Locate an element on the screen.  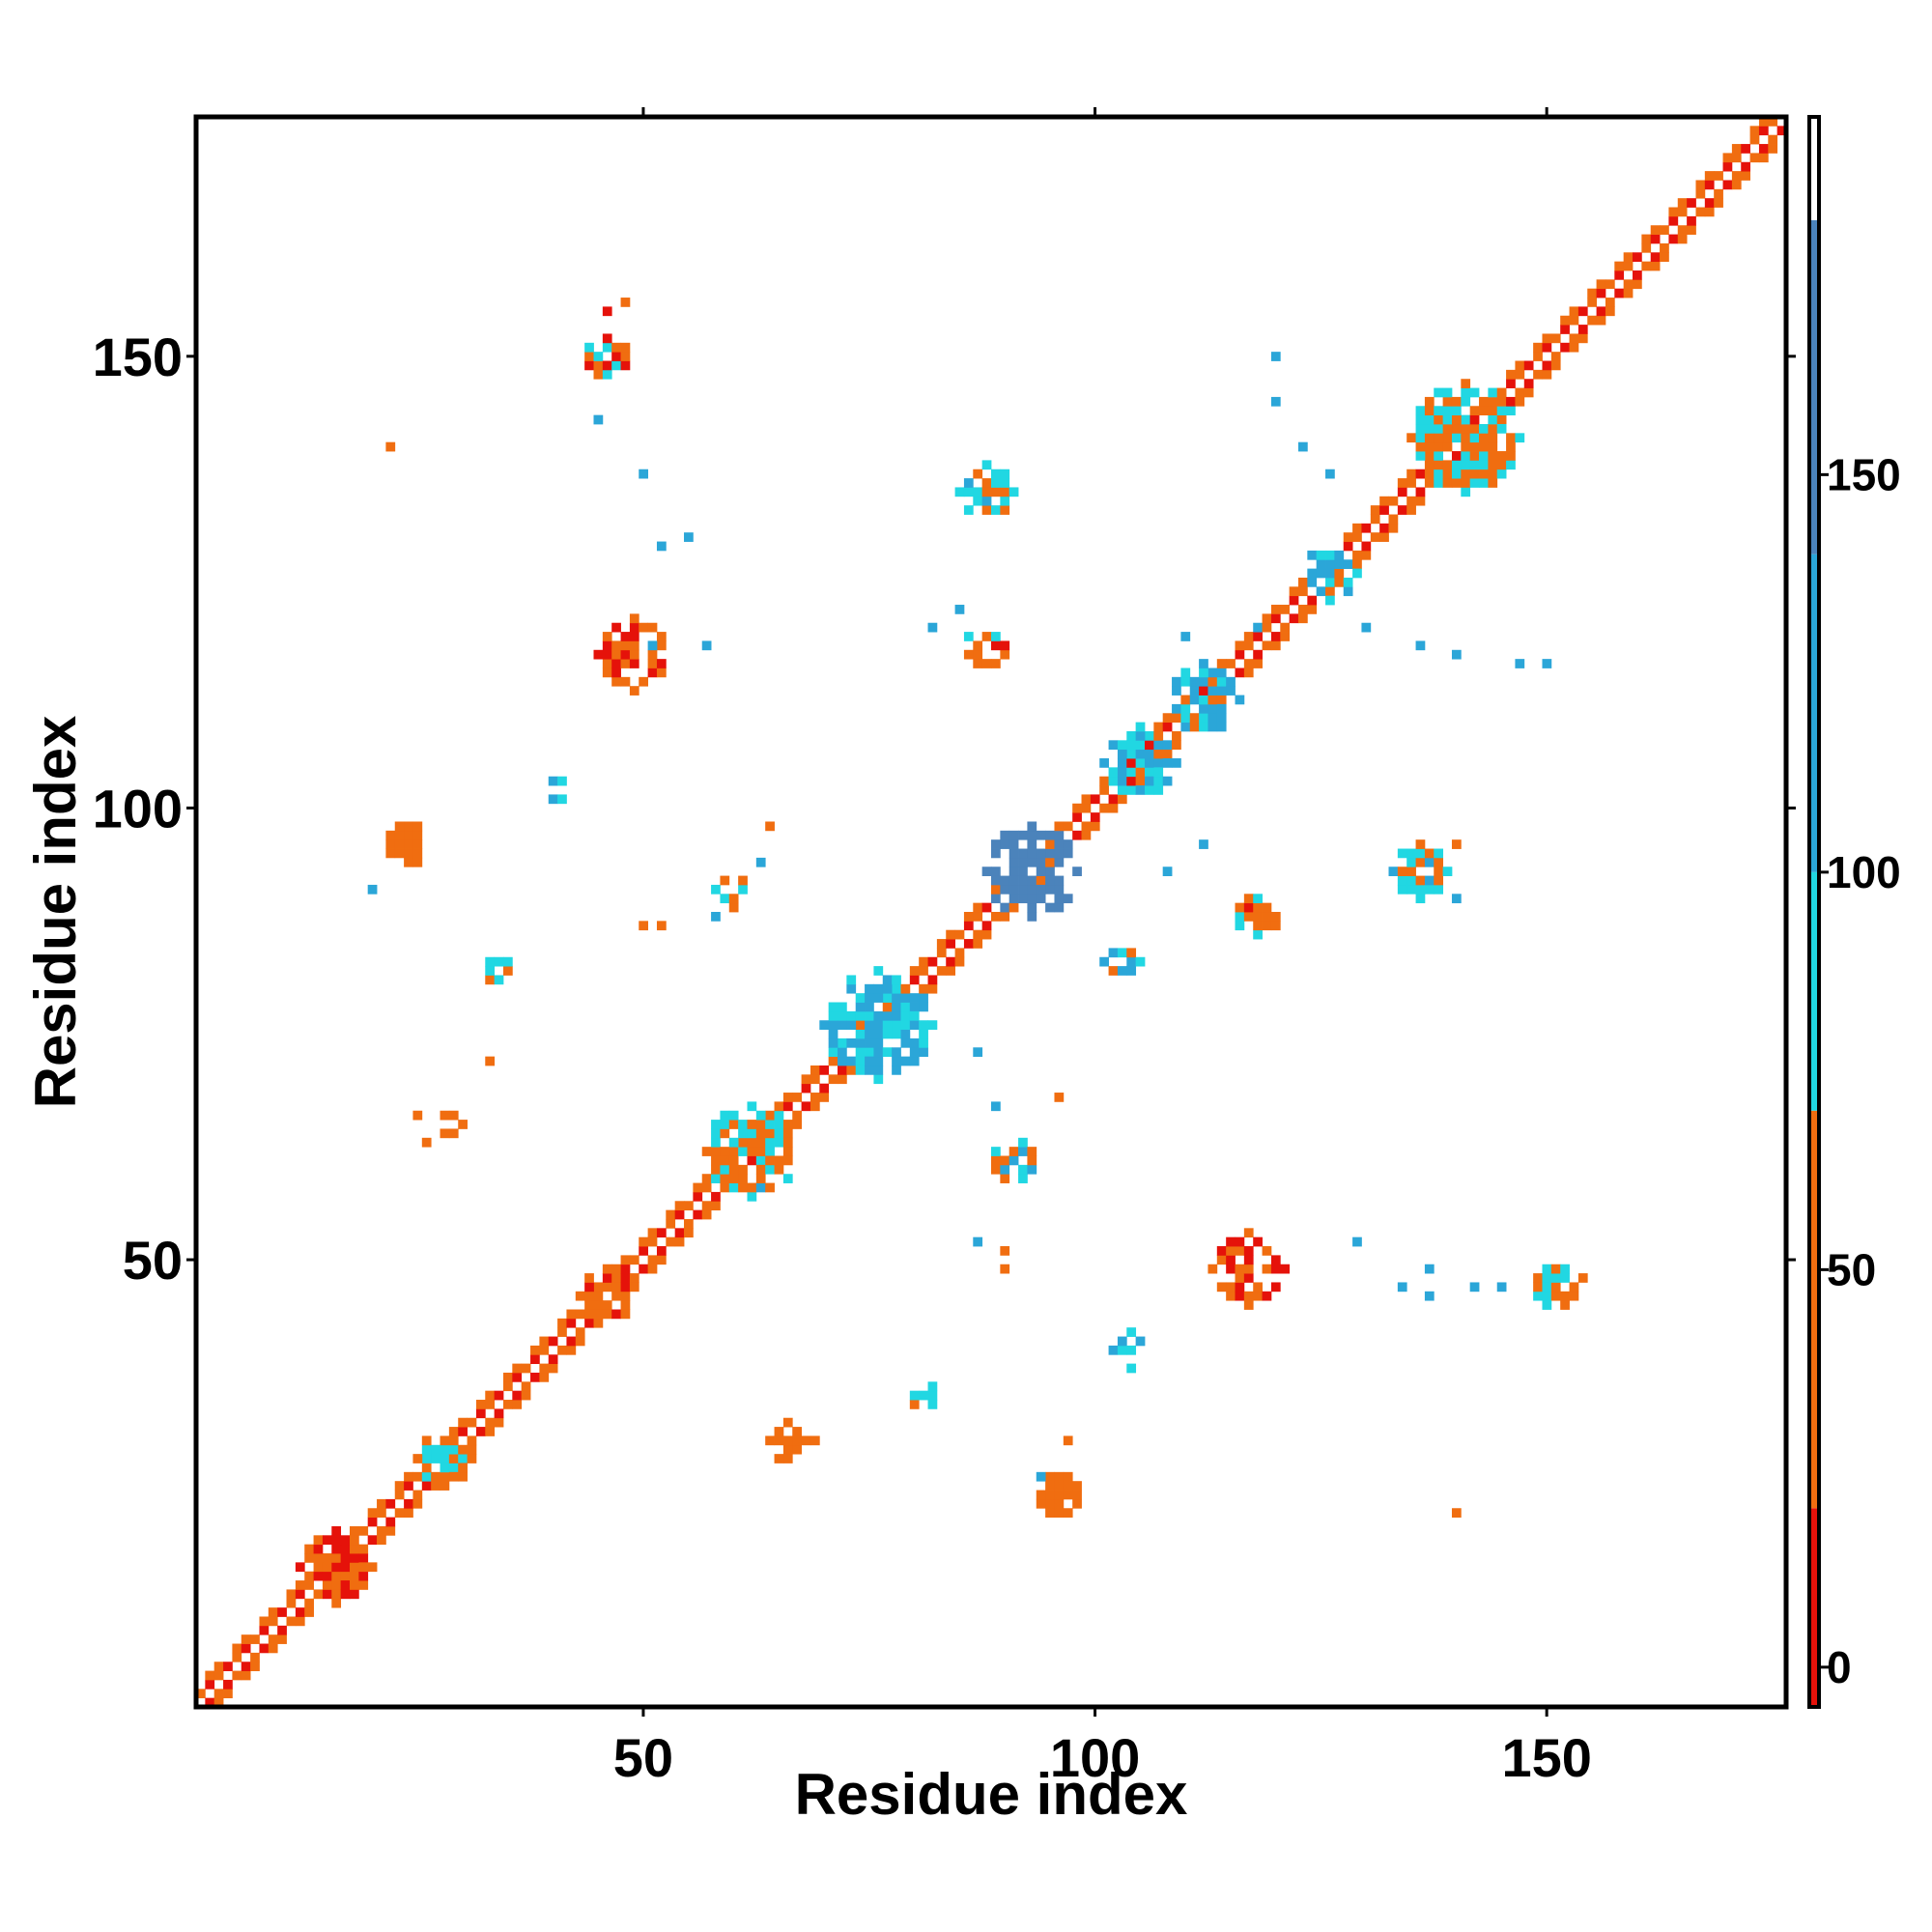
colorbar: 0 50 100 150 is located at coordinates (1854, 912).